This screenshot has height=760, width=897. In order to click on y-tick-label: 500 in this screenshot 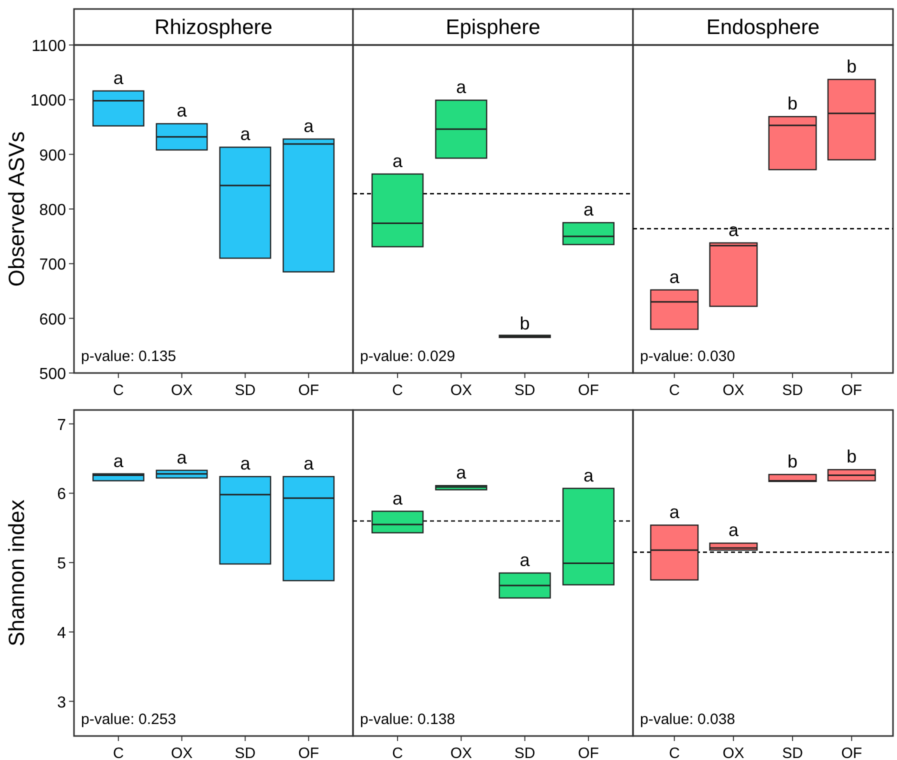, I will do `click(52, 374)`.